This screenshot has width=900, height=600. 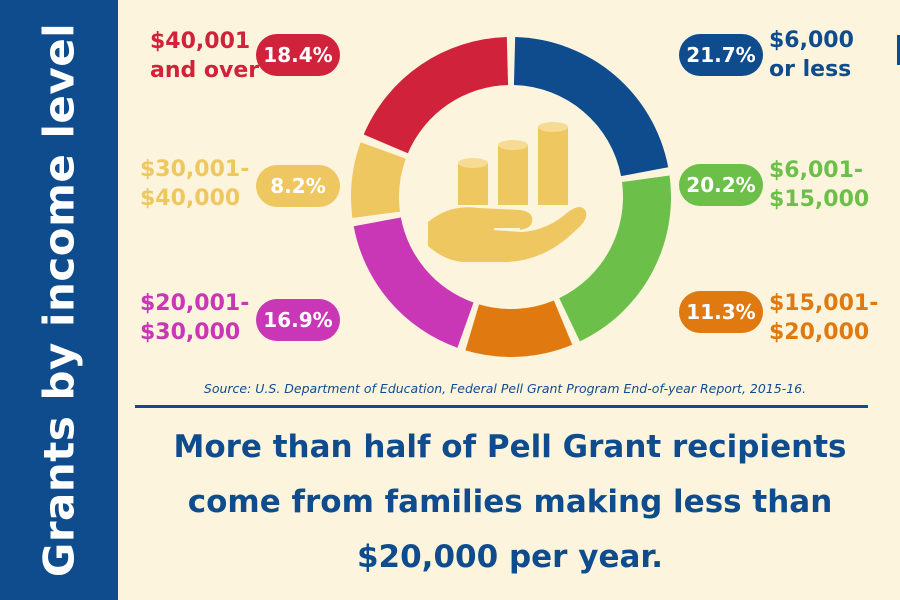 I want to click on corner-accent, so click(x=898, y=50).